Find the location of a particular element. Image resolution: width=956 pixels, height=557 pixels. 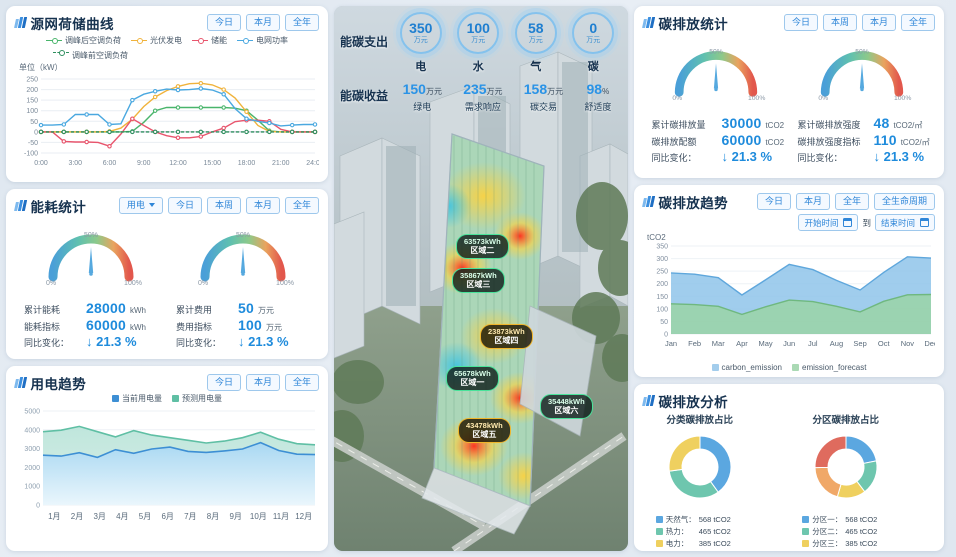

svg-text: 11月 is located at coordinates (281, 516).